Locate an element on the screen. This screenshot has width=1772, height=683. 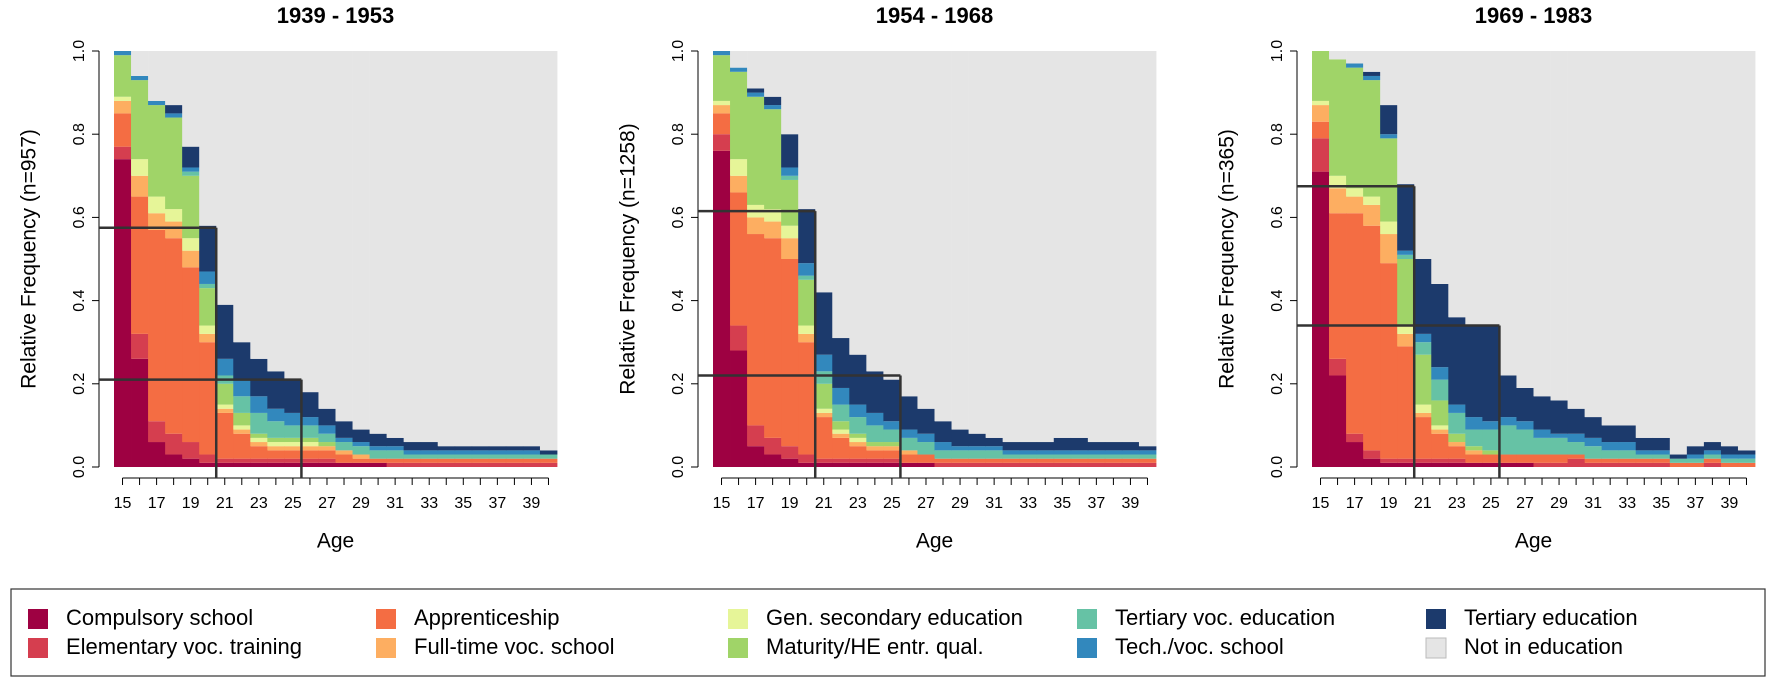
legend-label: Not in education is located at coordinates (1543, 646).